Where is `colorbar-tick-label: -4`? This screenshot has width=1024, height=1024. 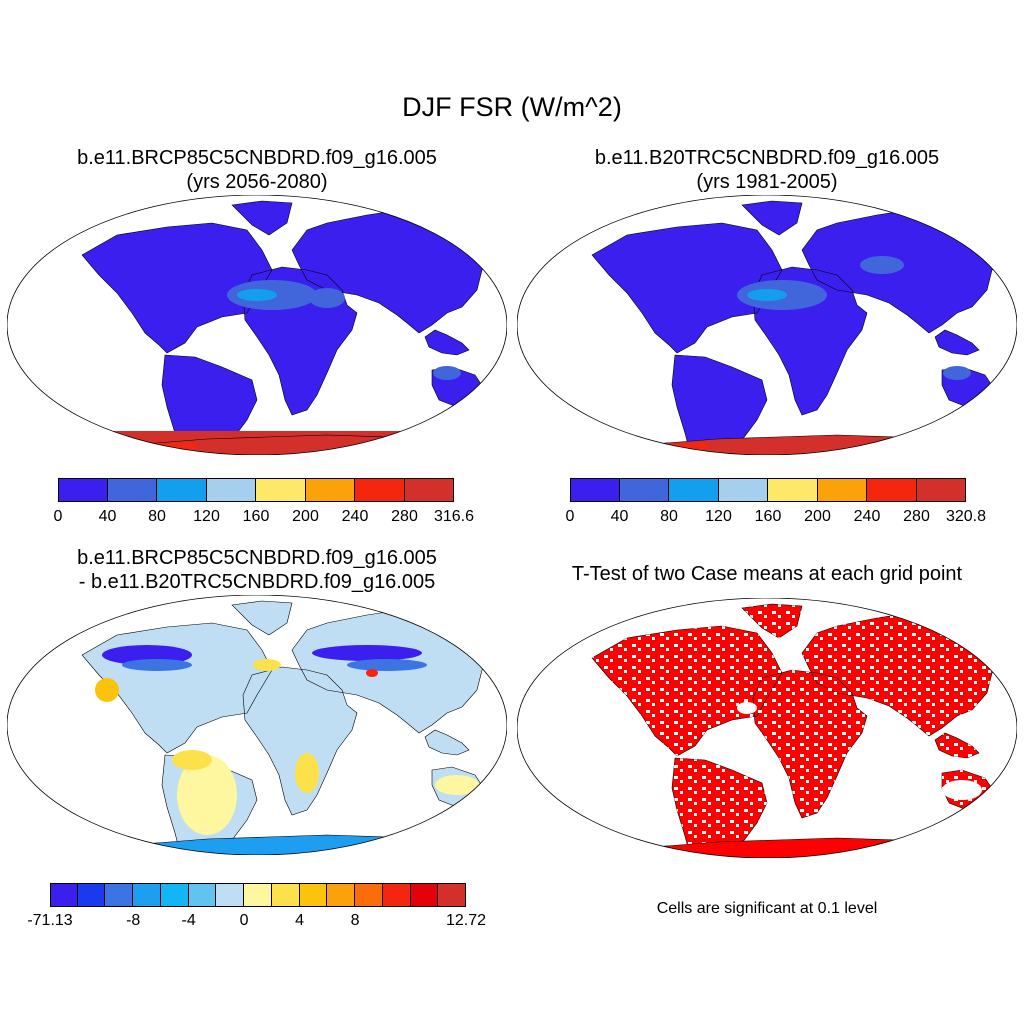
colorbar-tick-label: -4 is located at coordinates (188, 920).